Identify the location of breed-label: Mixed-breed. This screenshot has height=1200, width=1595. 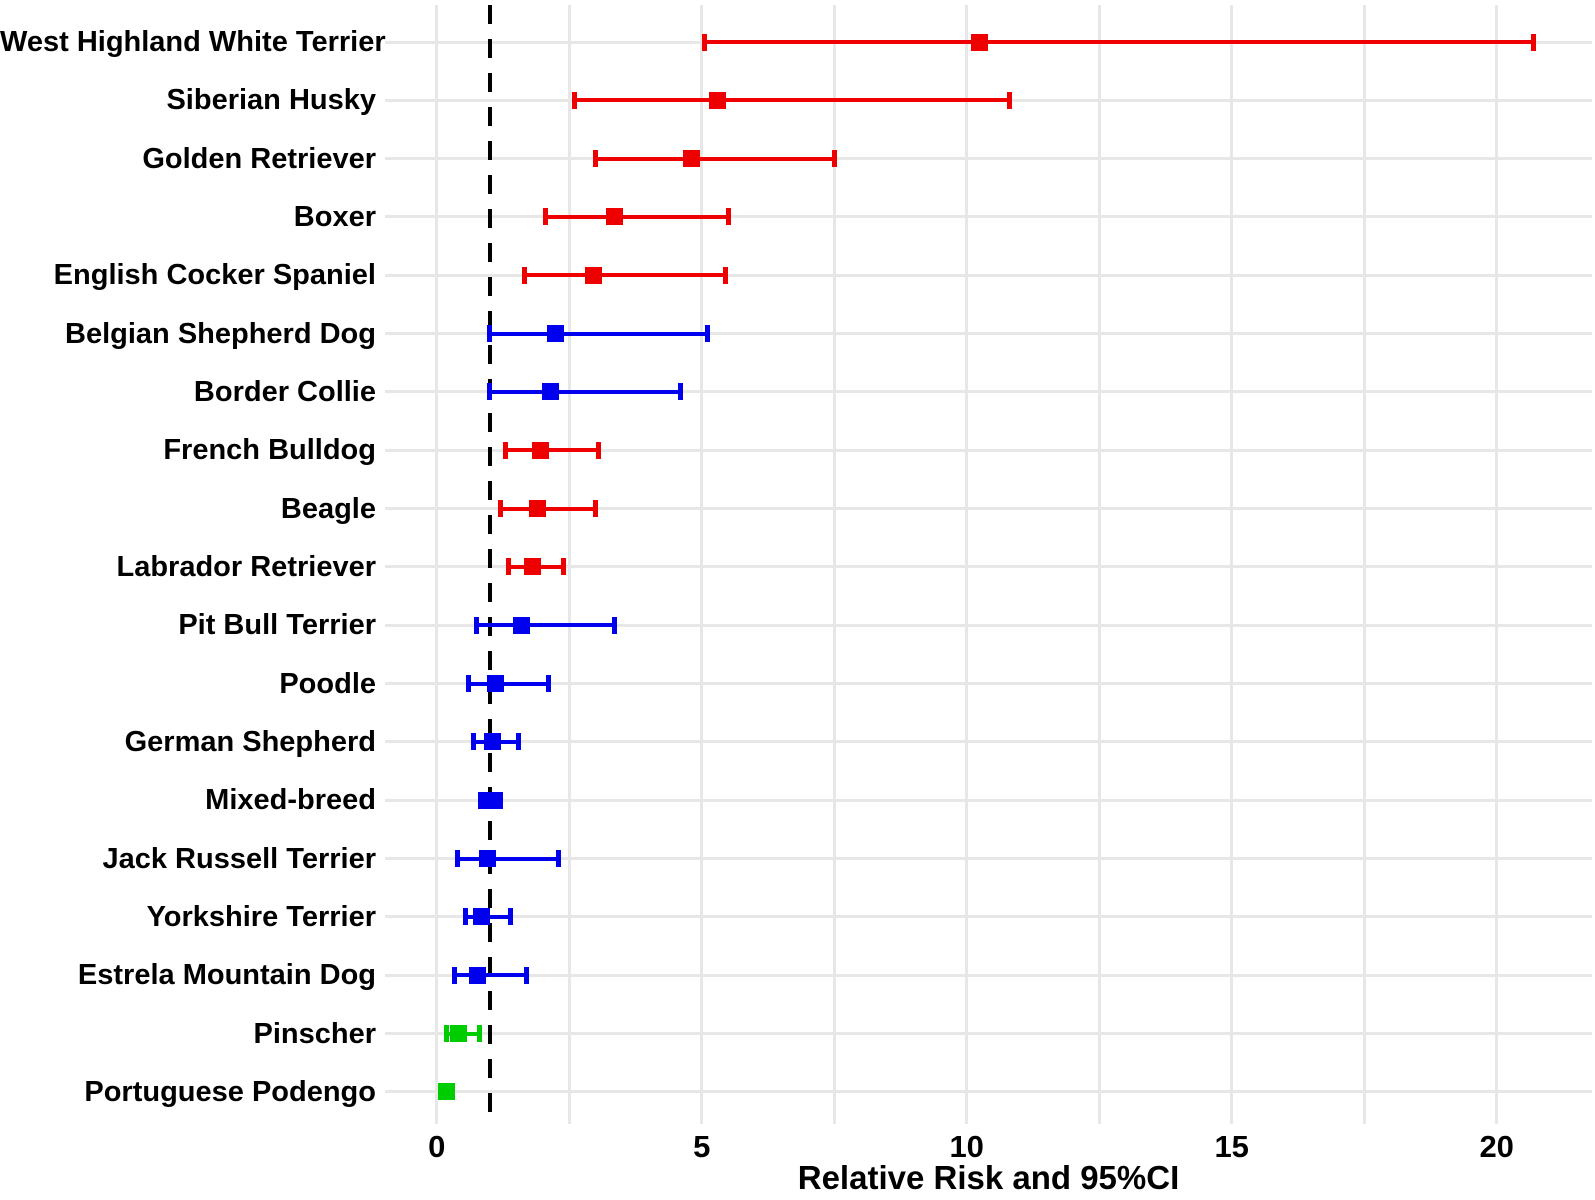
(290, 800).